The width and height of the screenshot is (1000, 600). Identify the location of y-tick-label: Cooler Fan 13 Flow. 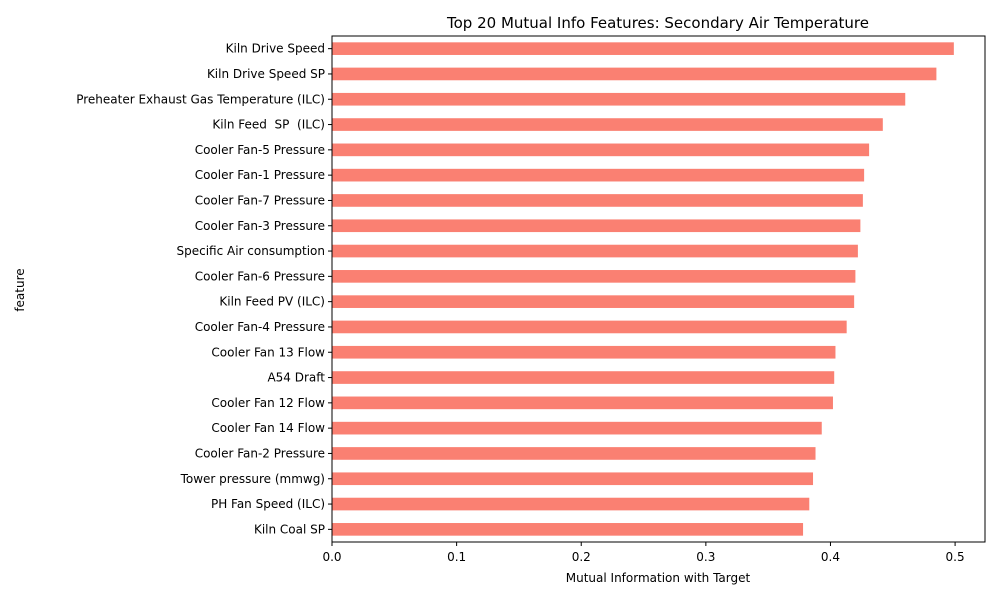
(268, 352).